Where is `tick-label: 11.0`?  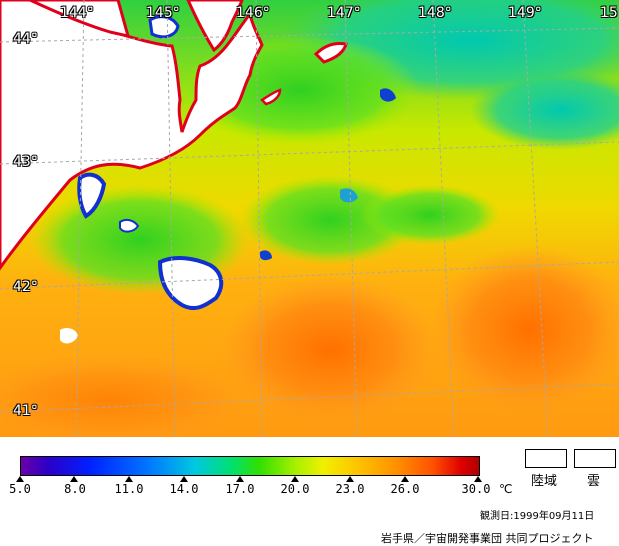 tick-label: 11.0 is located at coordinates (129, 489).